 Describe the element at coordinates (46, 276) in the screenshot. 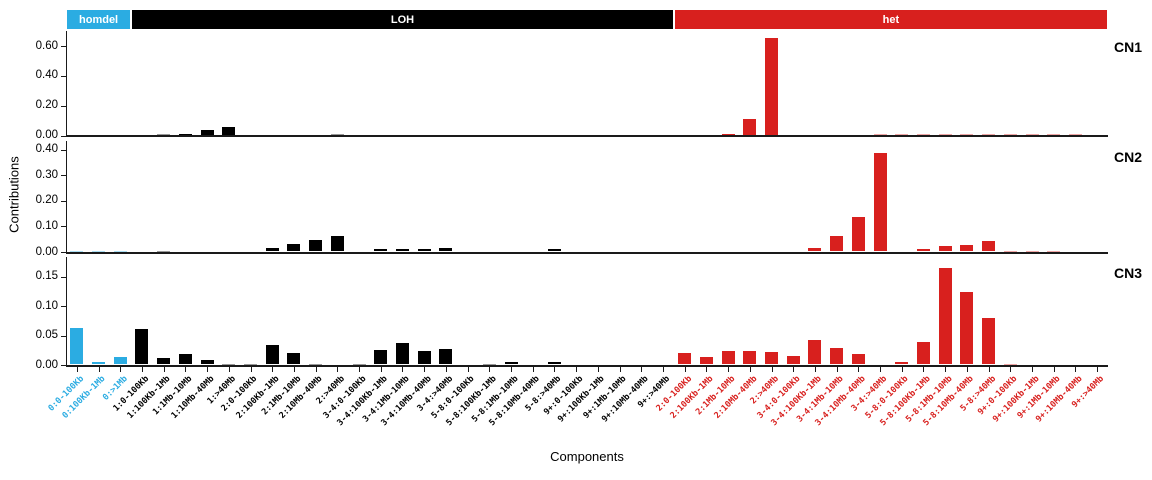

I see `y-axis-tick-label: 0.15` at that location.